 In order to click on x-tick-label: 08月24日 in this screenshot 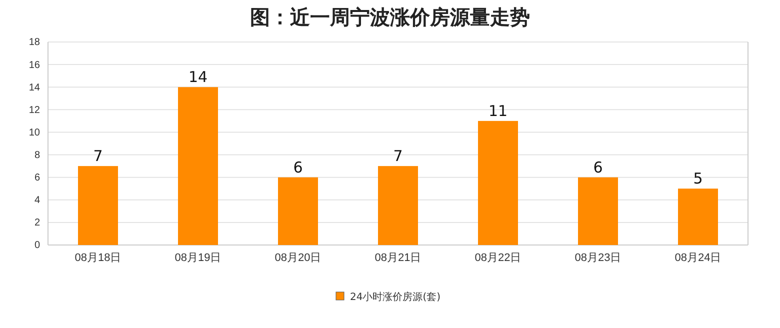, I will do `click(698, 258)`.